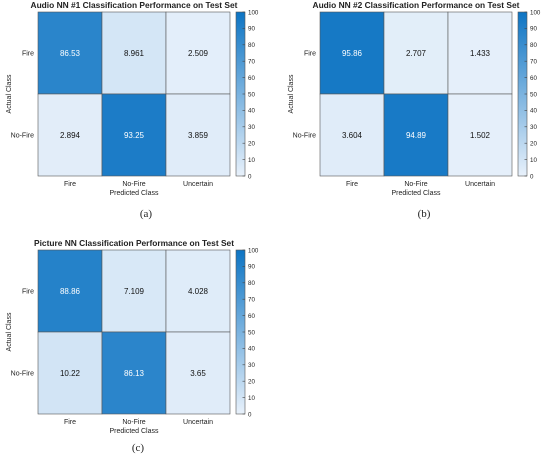  I want to click on cell-label: 3.604, so click(352, 135).